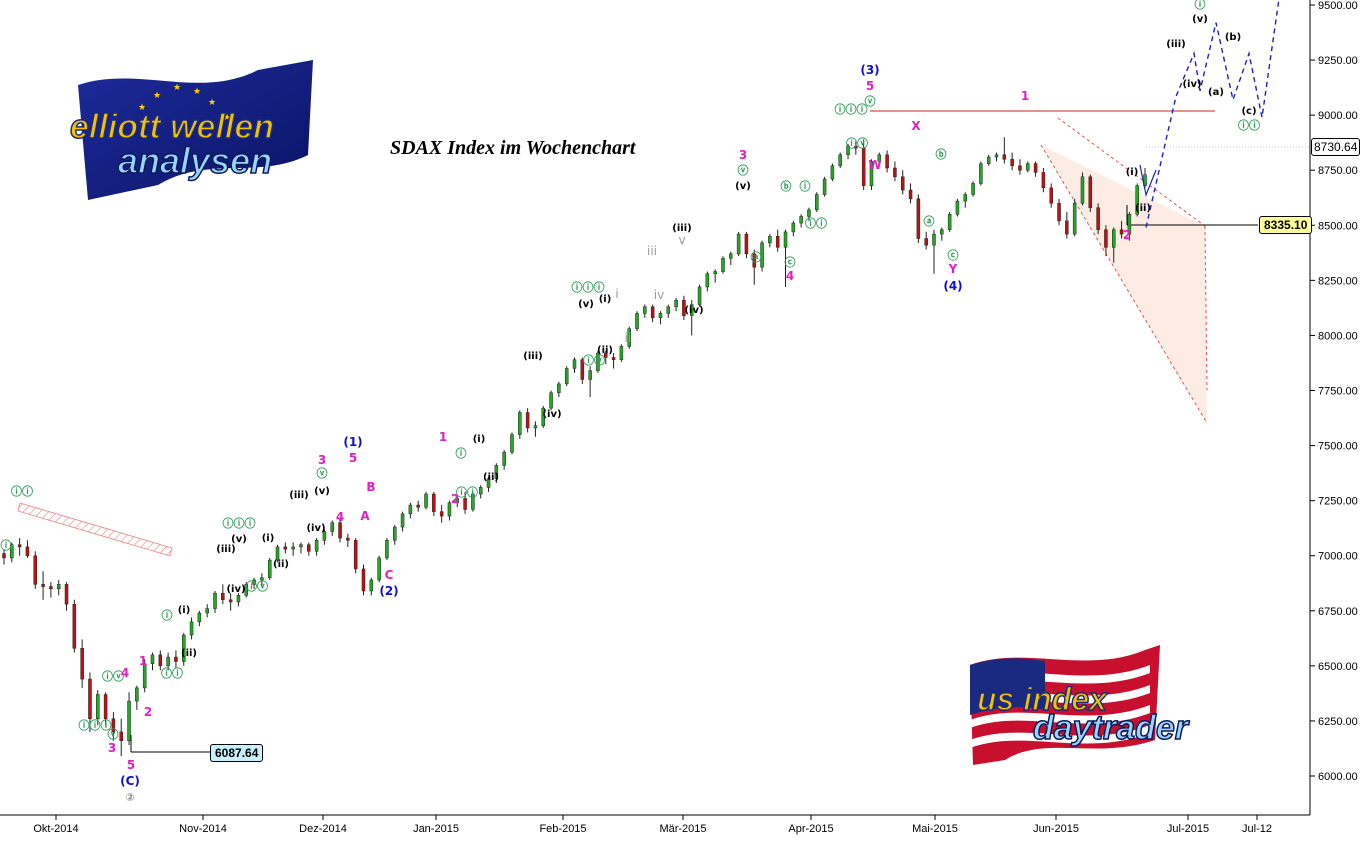 Image resolution: width=1365 pixels, height=844 pixels. I want to click on x-tick-label: Apr-2015, so click(810, 829).